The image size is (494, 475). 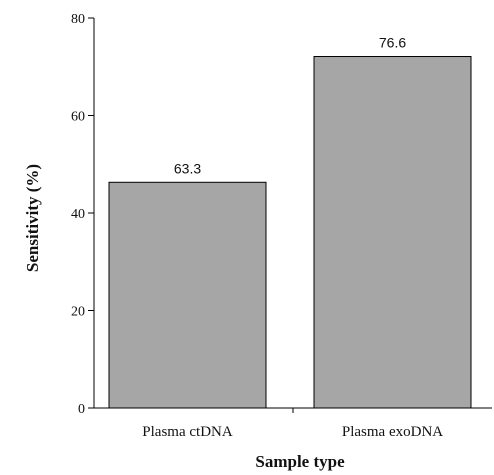 I want to click on y-axis-title: Sensitivity (%), so click(x=32, y=218).